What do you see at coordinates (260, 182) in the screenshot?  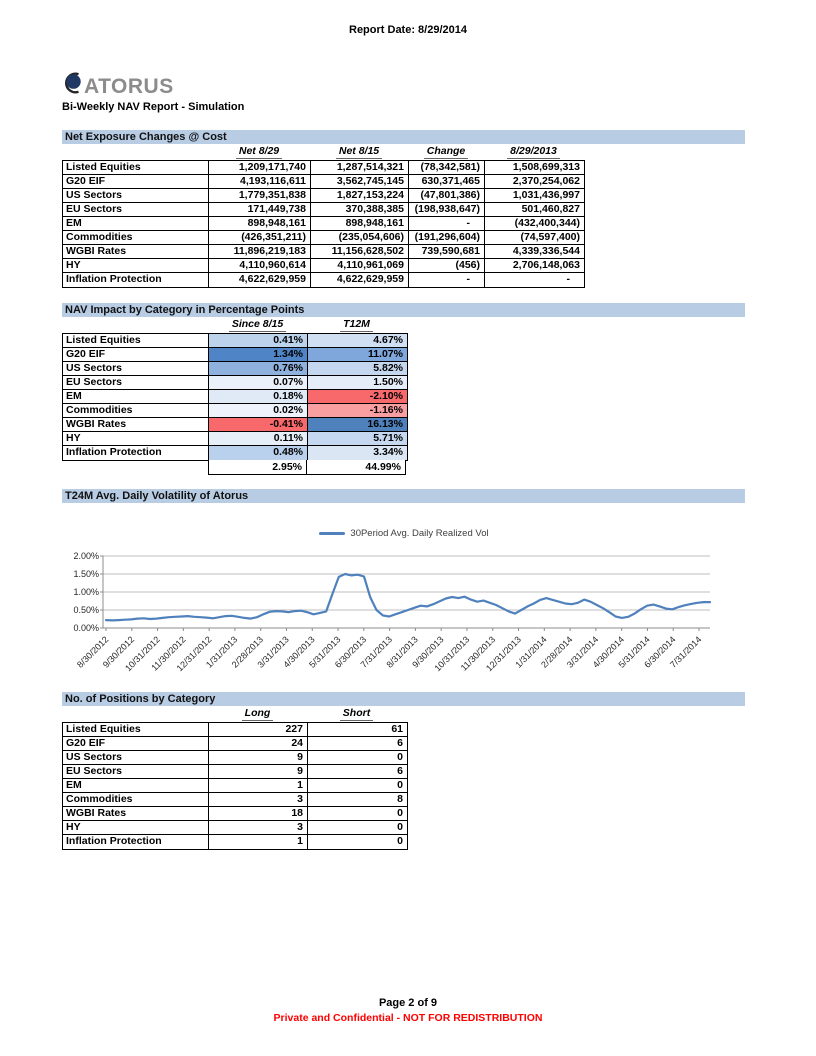 I see `cell-value: 4,193,116,611` at bounding box center [260, 182].